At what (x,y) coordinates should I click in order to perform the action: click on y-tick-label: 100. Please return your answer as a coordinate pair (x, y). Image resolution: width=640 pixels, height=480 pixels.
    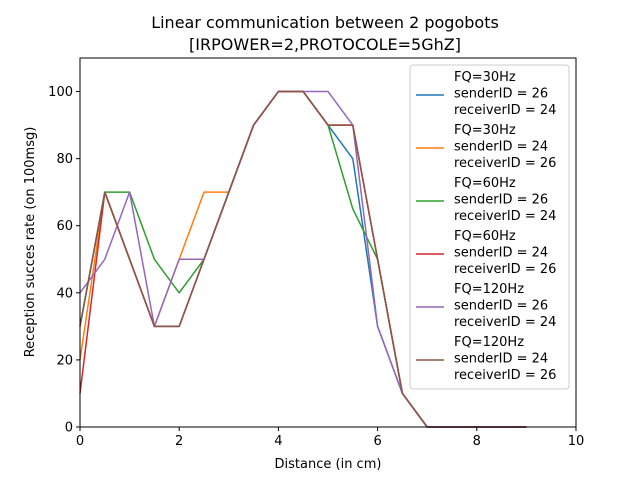
    Looking at the image, I should click on (60, 92).